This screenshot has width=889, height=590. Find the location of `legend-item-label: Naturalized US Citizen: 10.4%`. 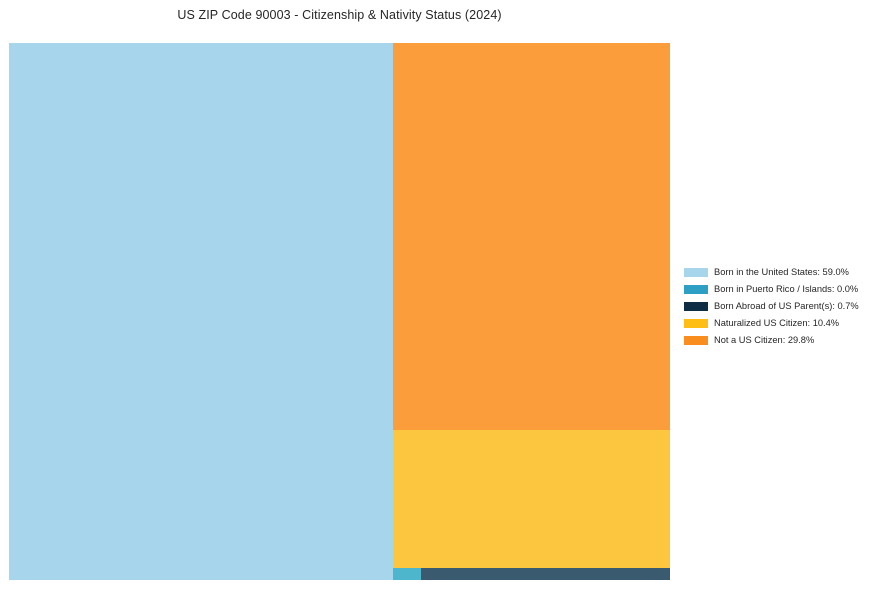

legend-item-label: Naturalized US Citizen: 10.4% is located at coordinates (777, 323).